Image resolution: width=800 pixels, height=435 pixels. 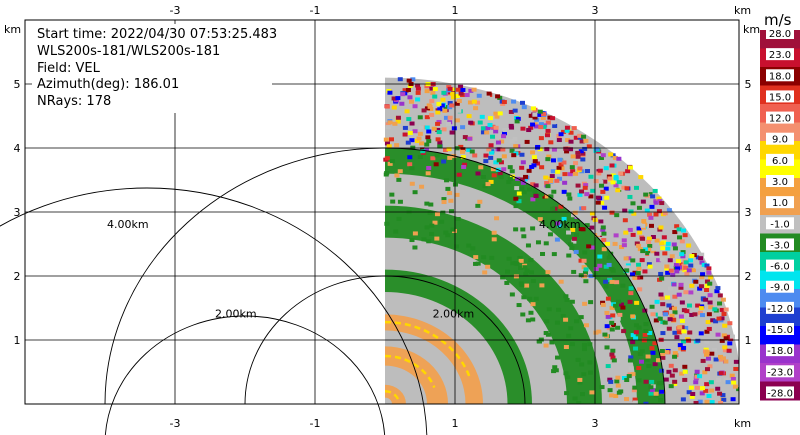 I want to click on colorbar-label-1: 23.0, so click(x=780, y=55).